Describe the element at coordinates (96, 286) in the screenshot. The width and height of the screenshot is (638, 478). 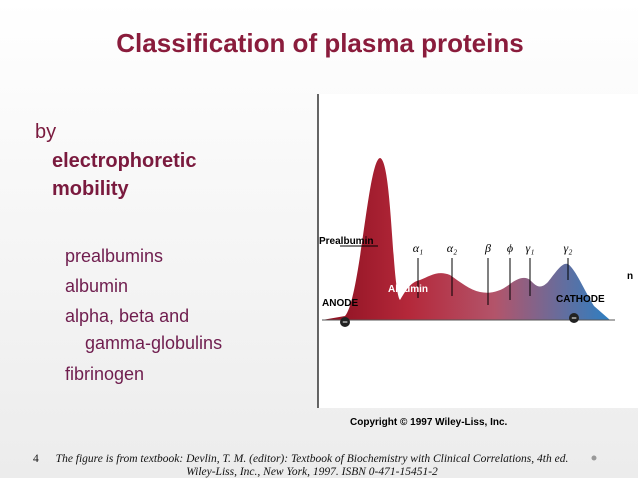
I see `bullet: albumin` at that location.